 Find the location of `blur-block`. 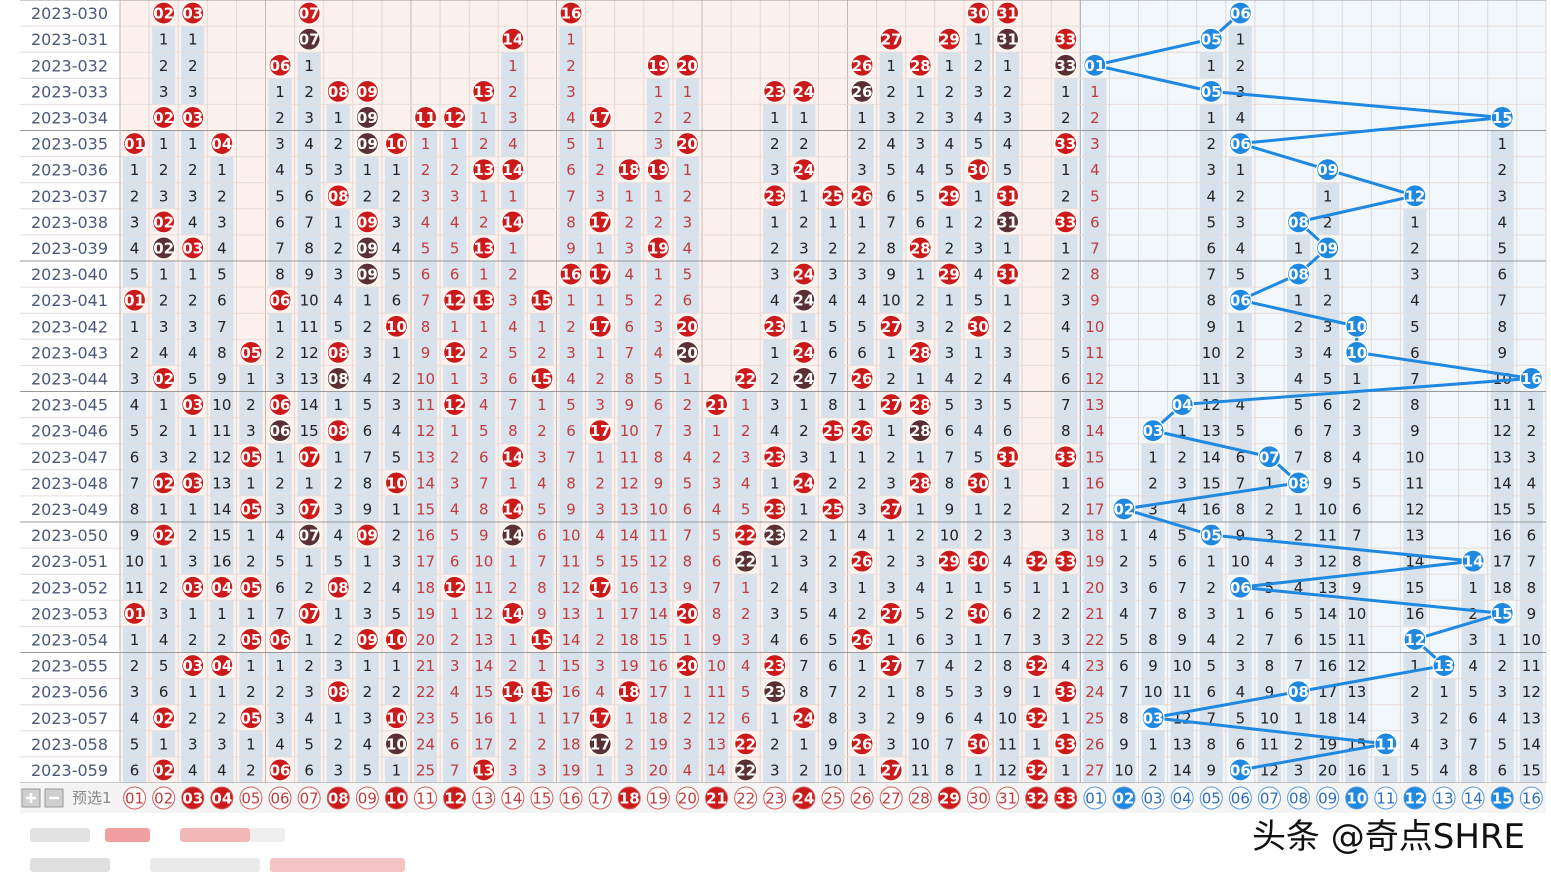

blur-block is located at coordinates (205, 865).